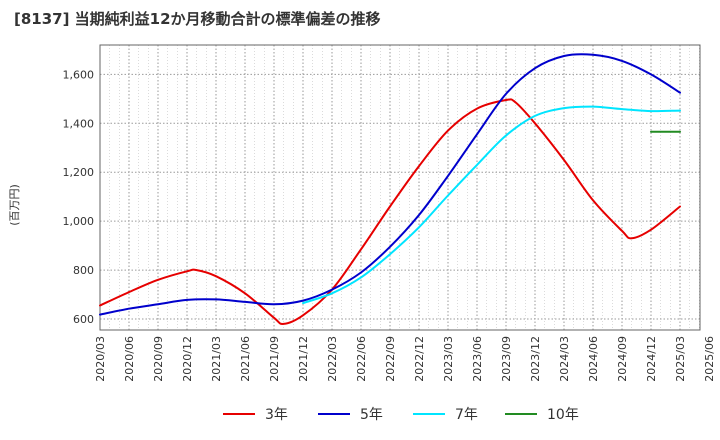 The image size is (720, 440). What do you see at coordinates (100, 359) in the screenshot?
I see `x-tick-label: 2020/03` at bounding box center [100, 359].